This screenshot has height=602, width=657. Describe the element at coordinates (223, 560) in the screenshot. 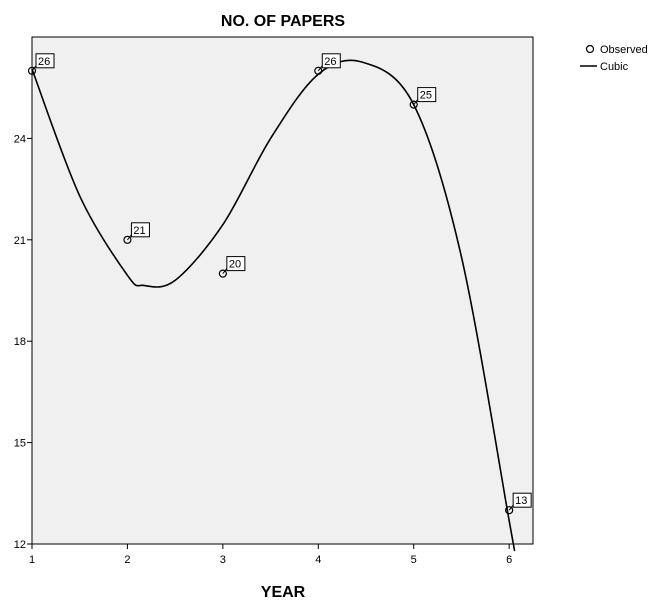

I see `x-tick-label-3: 3` at that location.